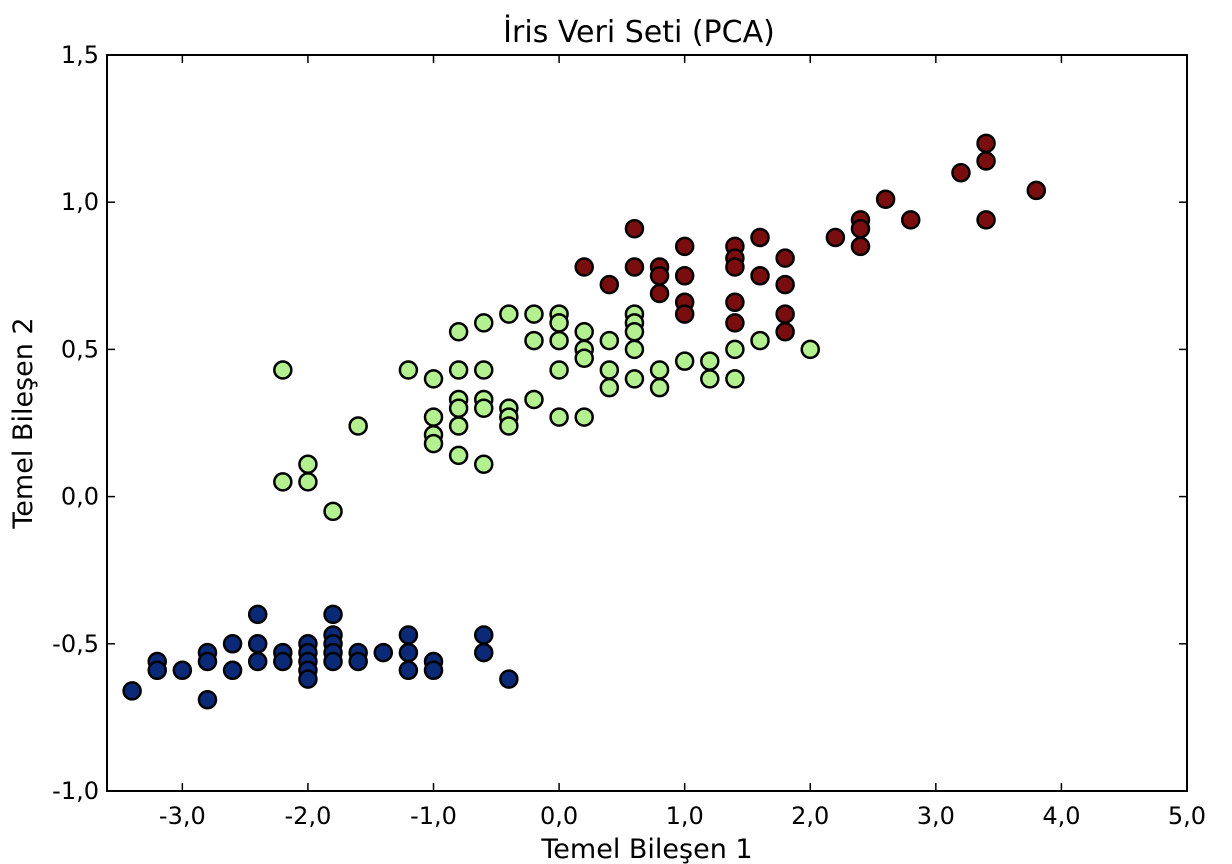  I want to click on x-tick-label: -3,0, so click(182, 816).